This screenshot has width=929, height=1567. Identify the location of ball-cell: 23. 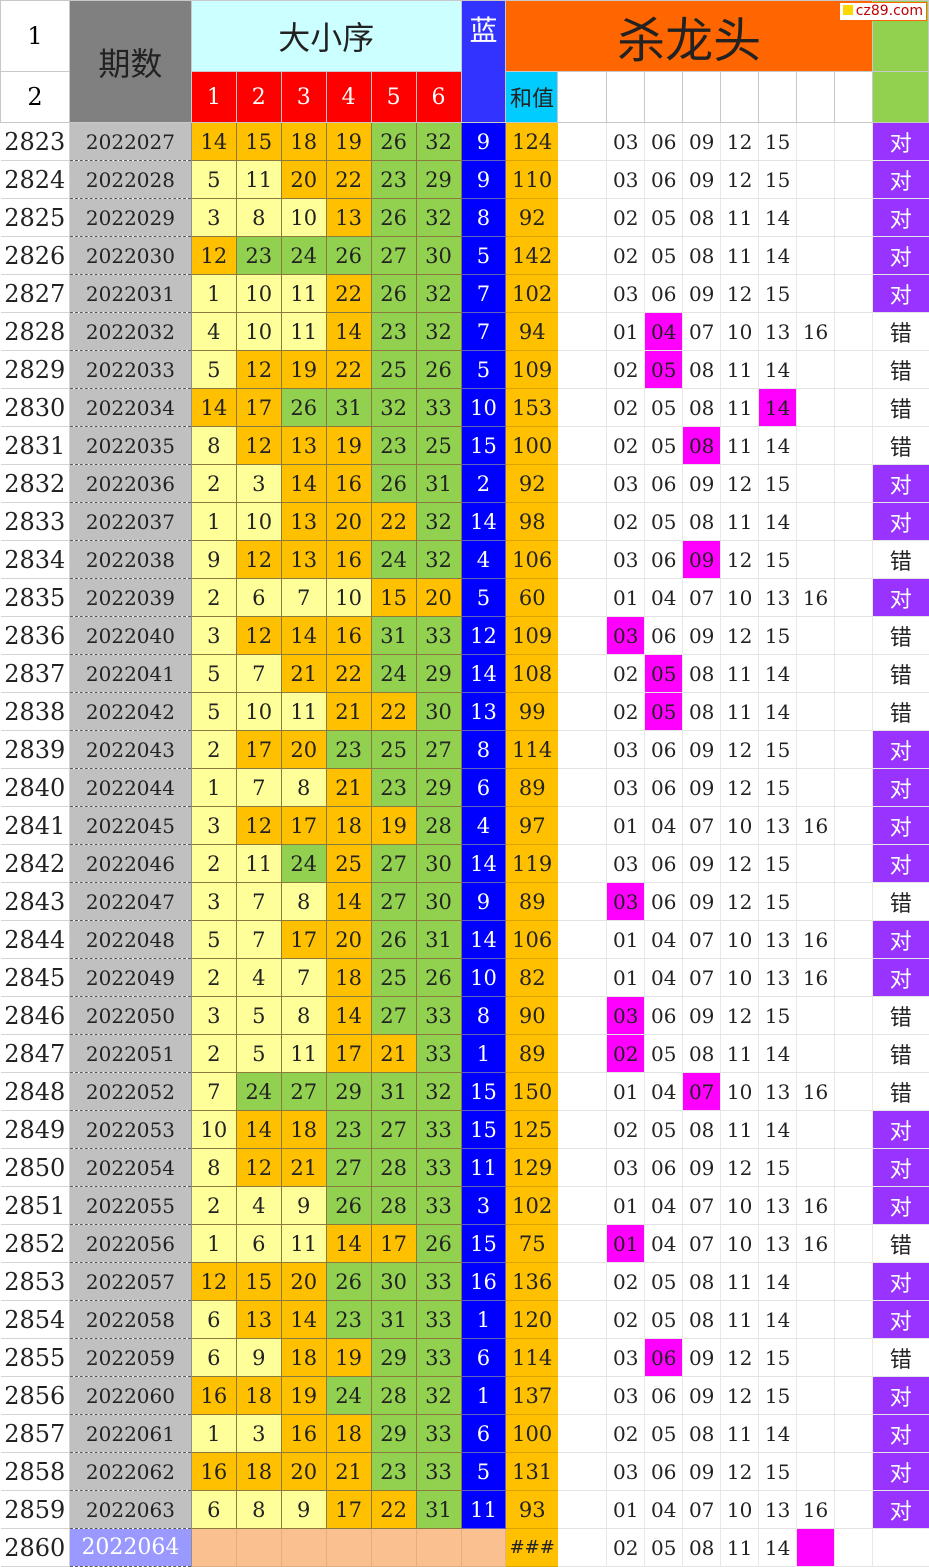
(348, 749).